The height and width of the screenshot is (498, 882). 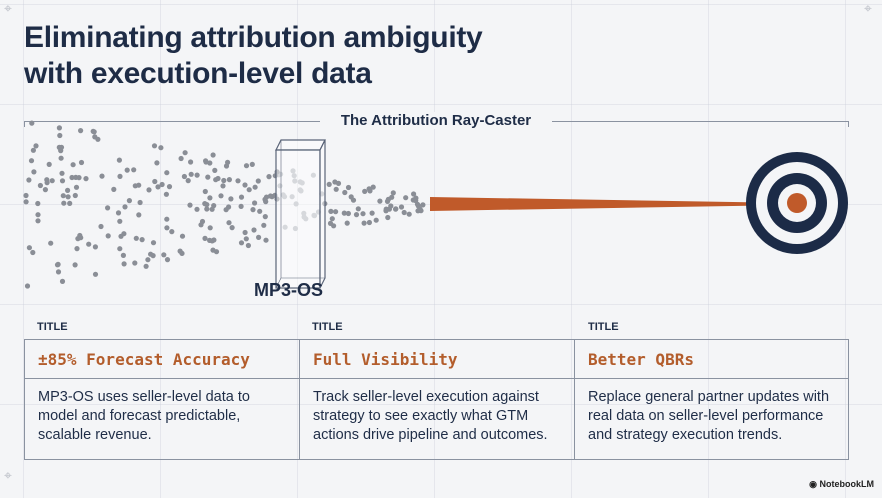 What do you see at coordinates (868, 8) in the screenshot?
I see `crosshair-icon: ⌖` at bounding box center [868, 8].